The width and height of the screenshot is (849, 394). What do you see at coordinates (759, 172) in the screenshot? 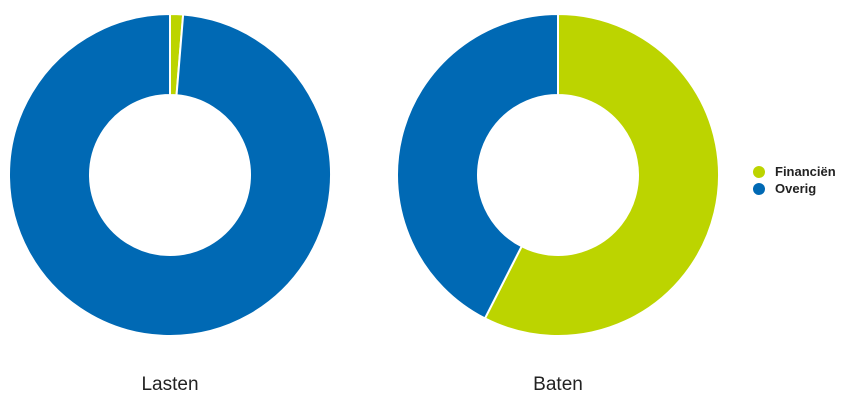
I see `legend-marker-financien` at bounding box center [759, 172].